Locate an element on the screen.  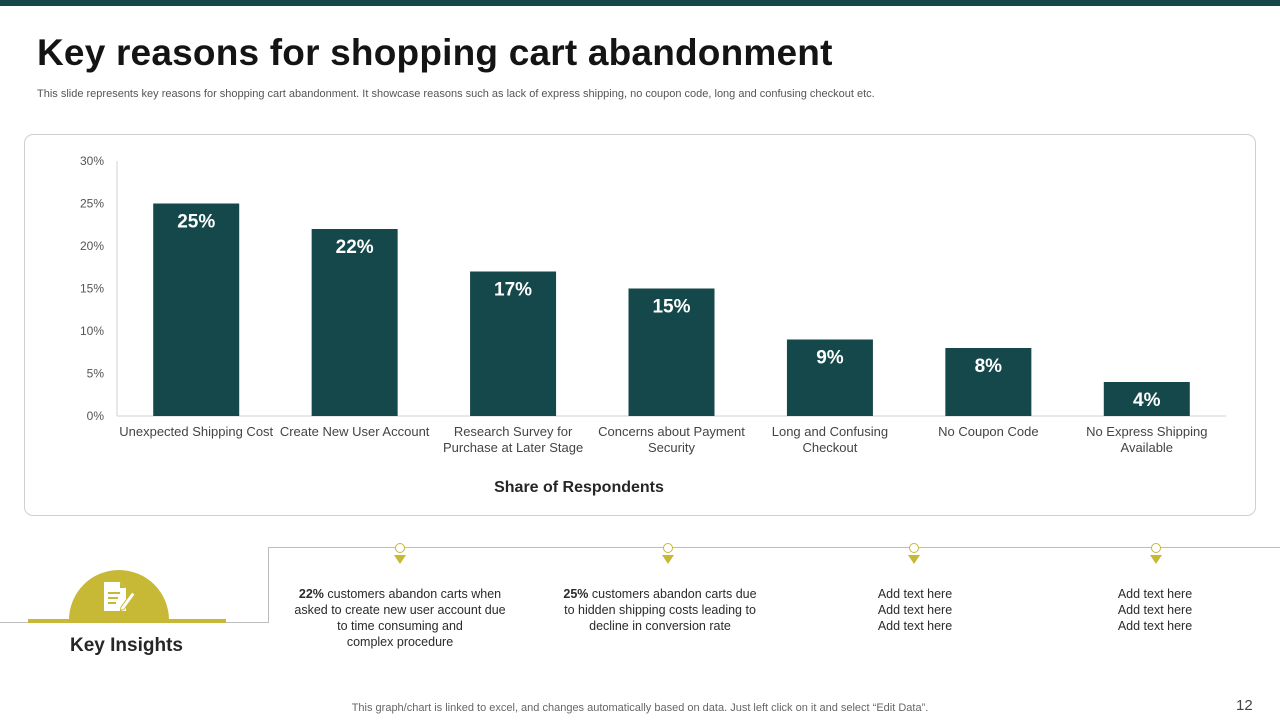
bar-data-label: 25% is located at coordinates (196, 222).